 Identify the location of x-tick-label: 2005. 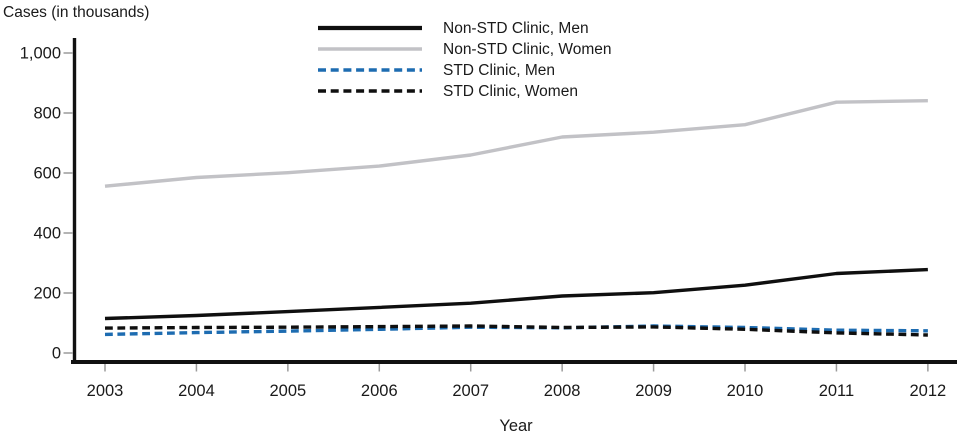
(288, 391).